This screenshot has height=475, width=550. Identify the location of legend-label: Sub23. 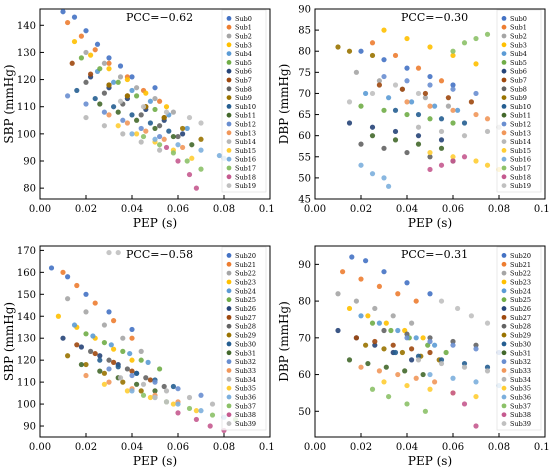
(245, 282).